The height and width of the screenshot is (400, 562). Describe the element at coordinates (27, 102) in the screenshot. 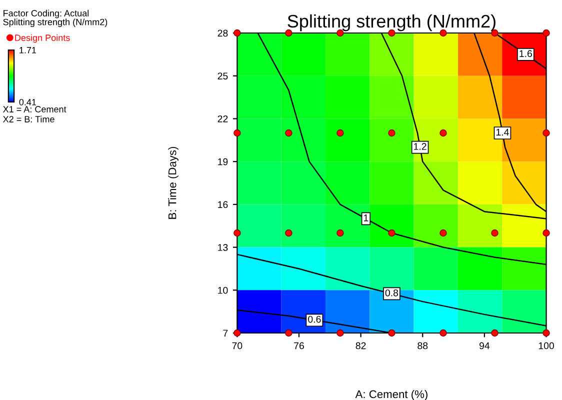

I see `color-bar-label: 0.41` at that location.